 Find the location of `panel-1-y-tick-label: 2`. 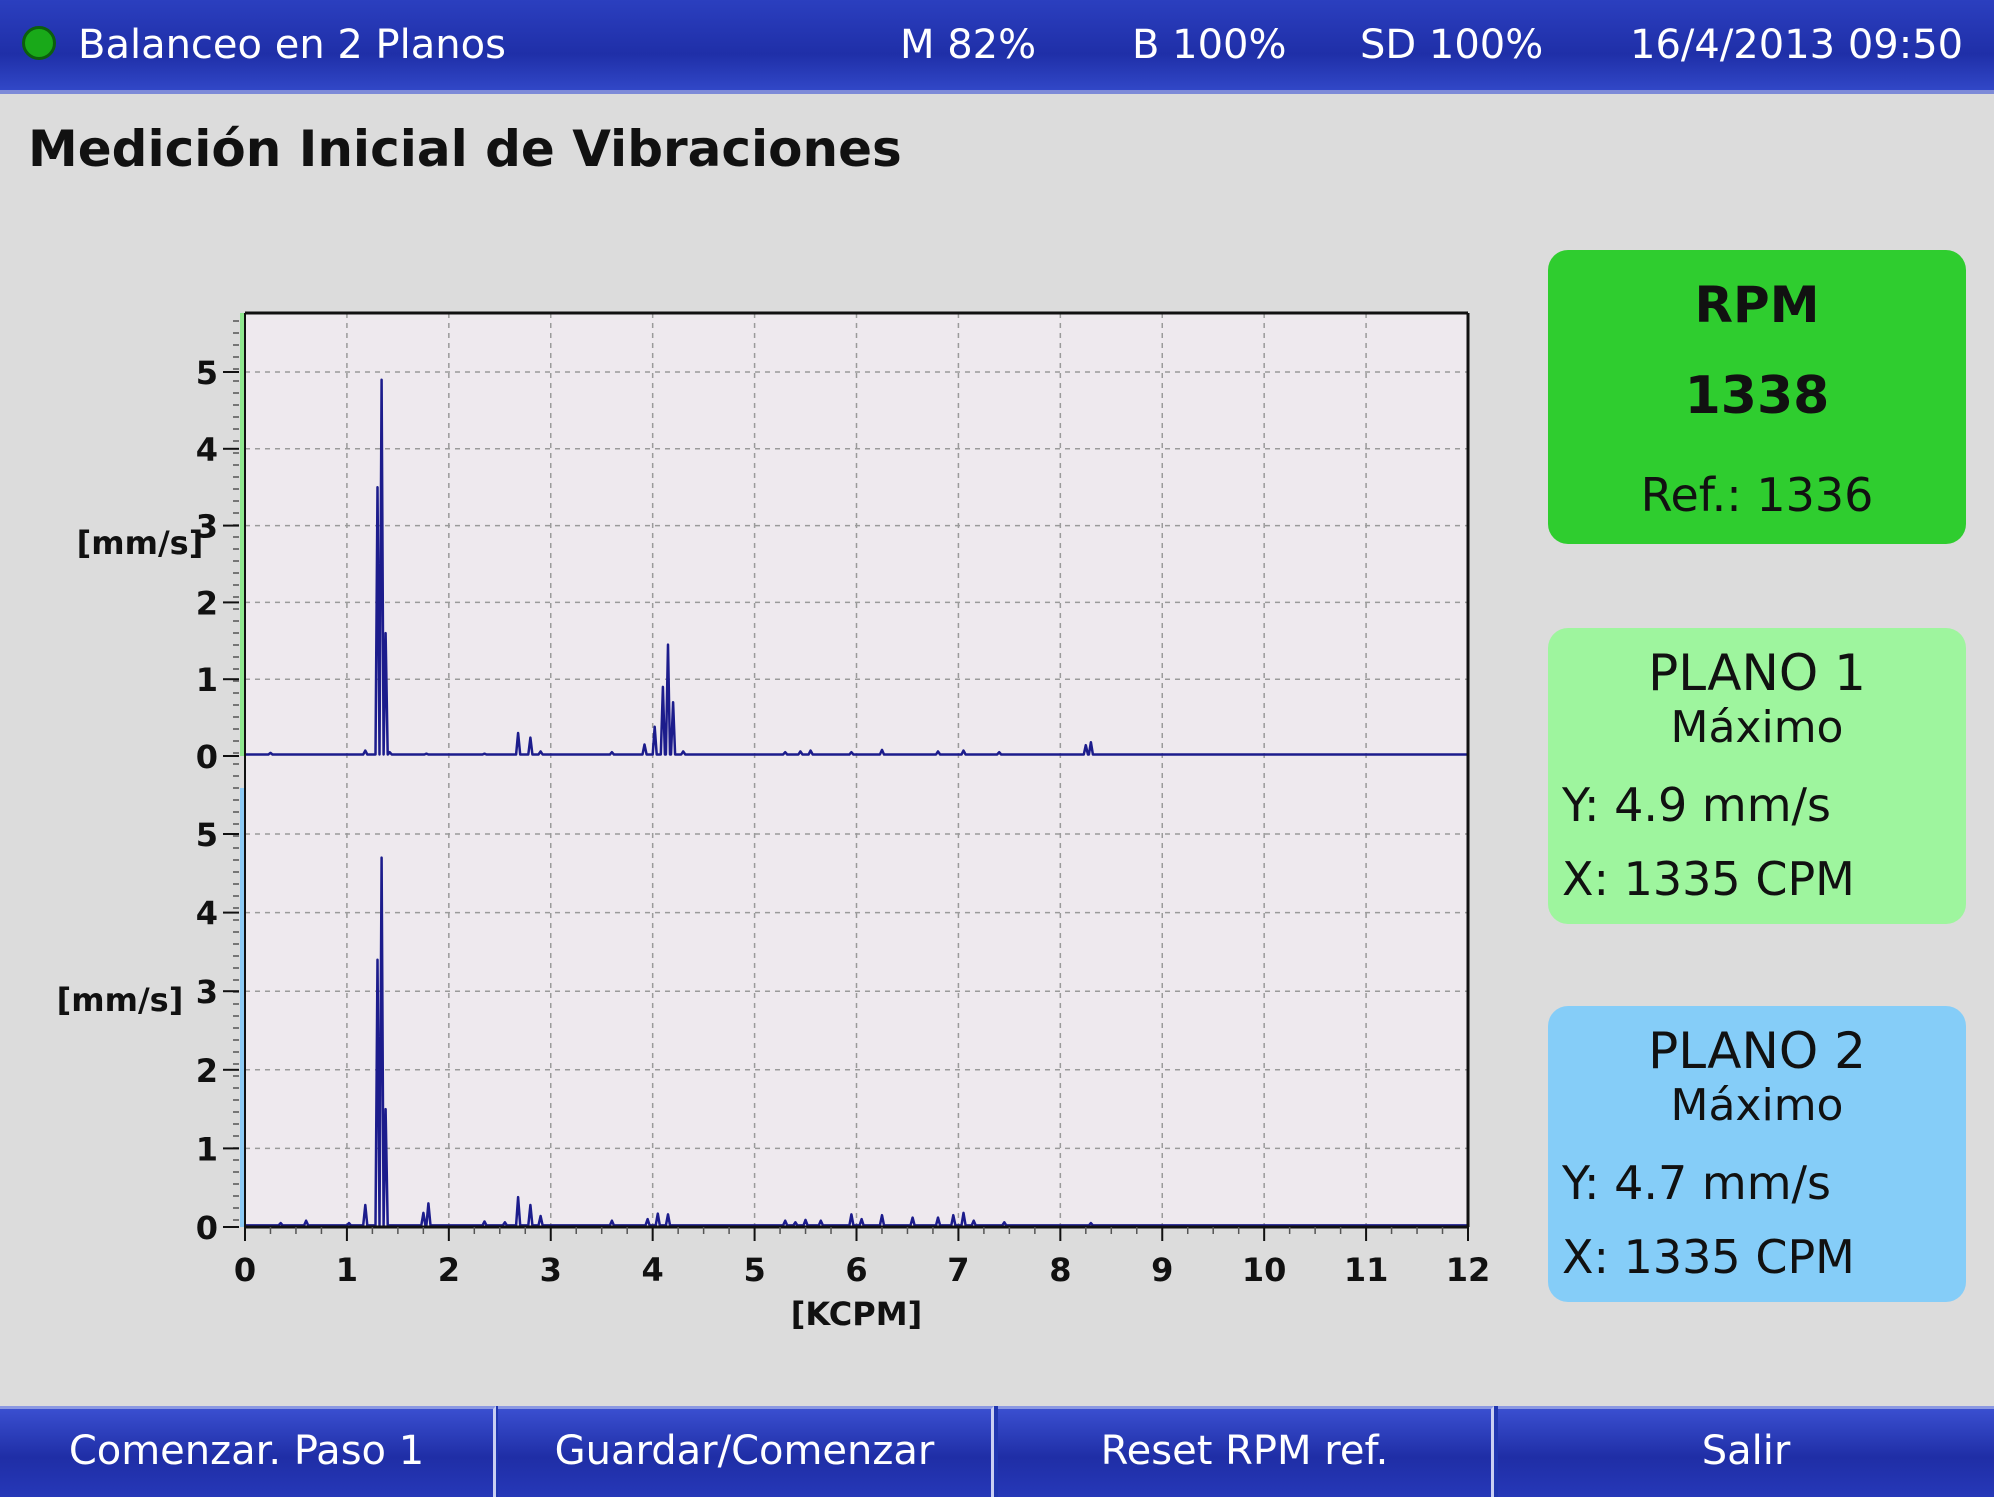

panel-1-y-tick-label: 2 is located at coordinates (207, 603).